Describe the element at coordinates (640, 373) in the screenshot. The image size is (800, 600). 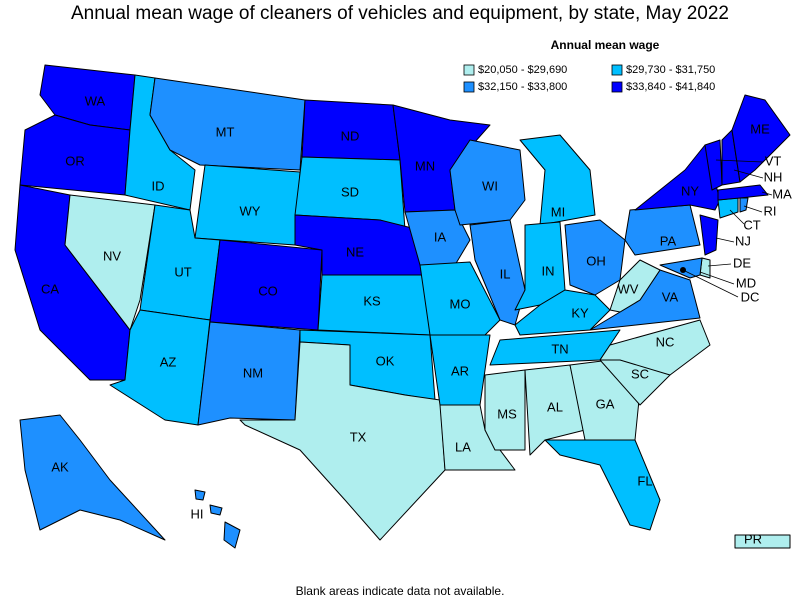
I see `state-label: SC` at that location.